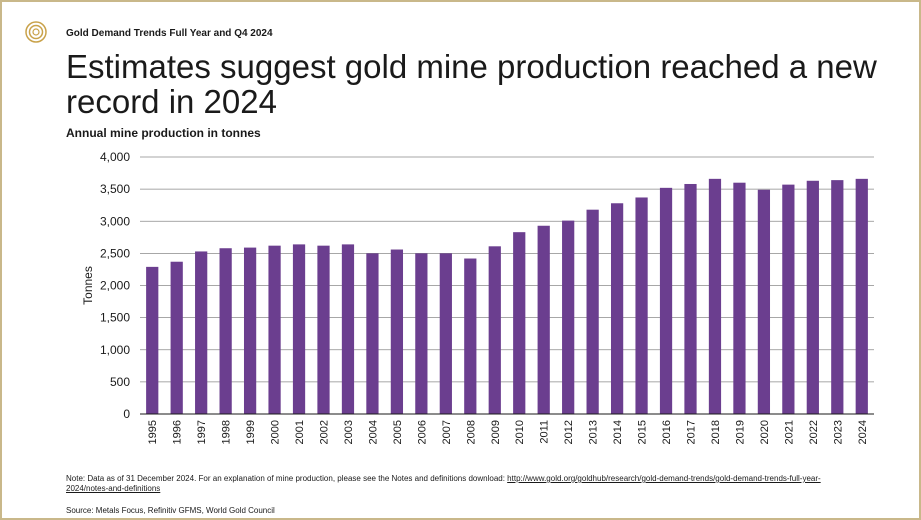 The image size is (921, 520). I want to click on x-tick-label: 2015, so click(643, 432).